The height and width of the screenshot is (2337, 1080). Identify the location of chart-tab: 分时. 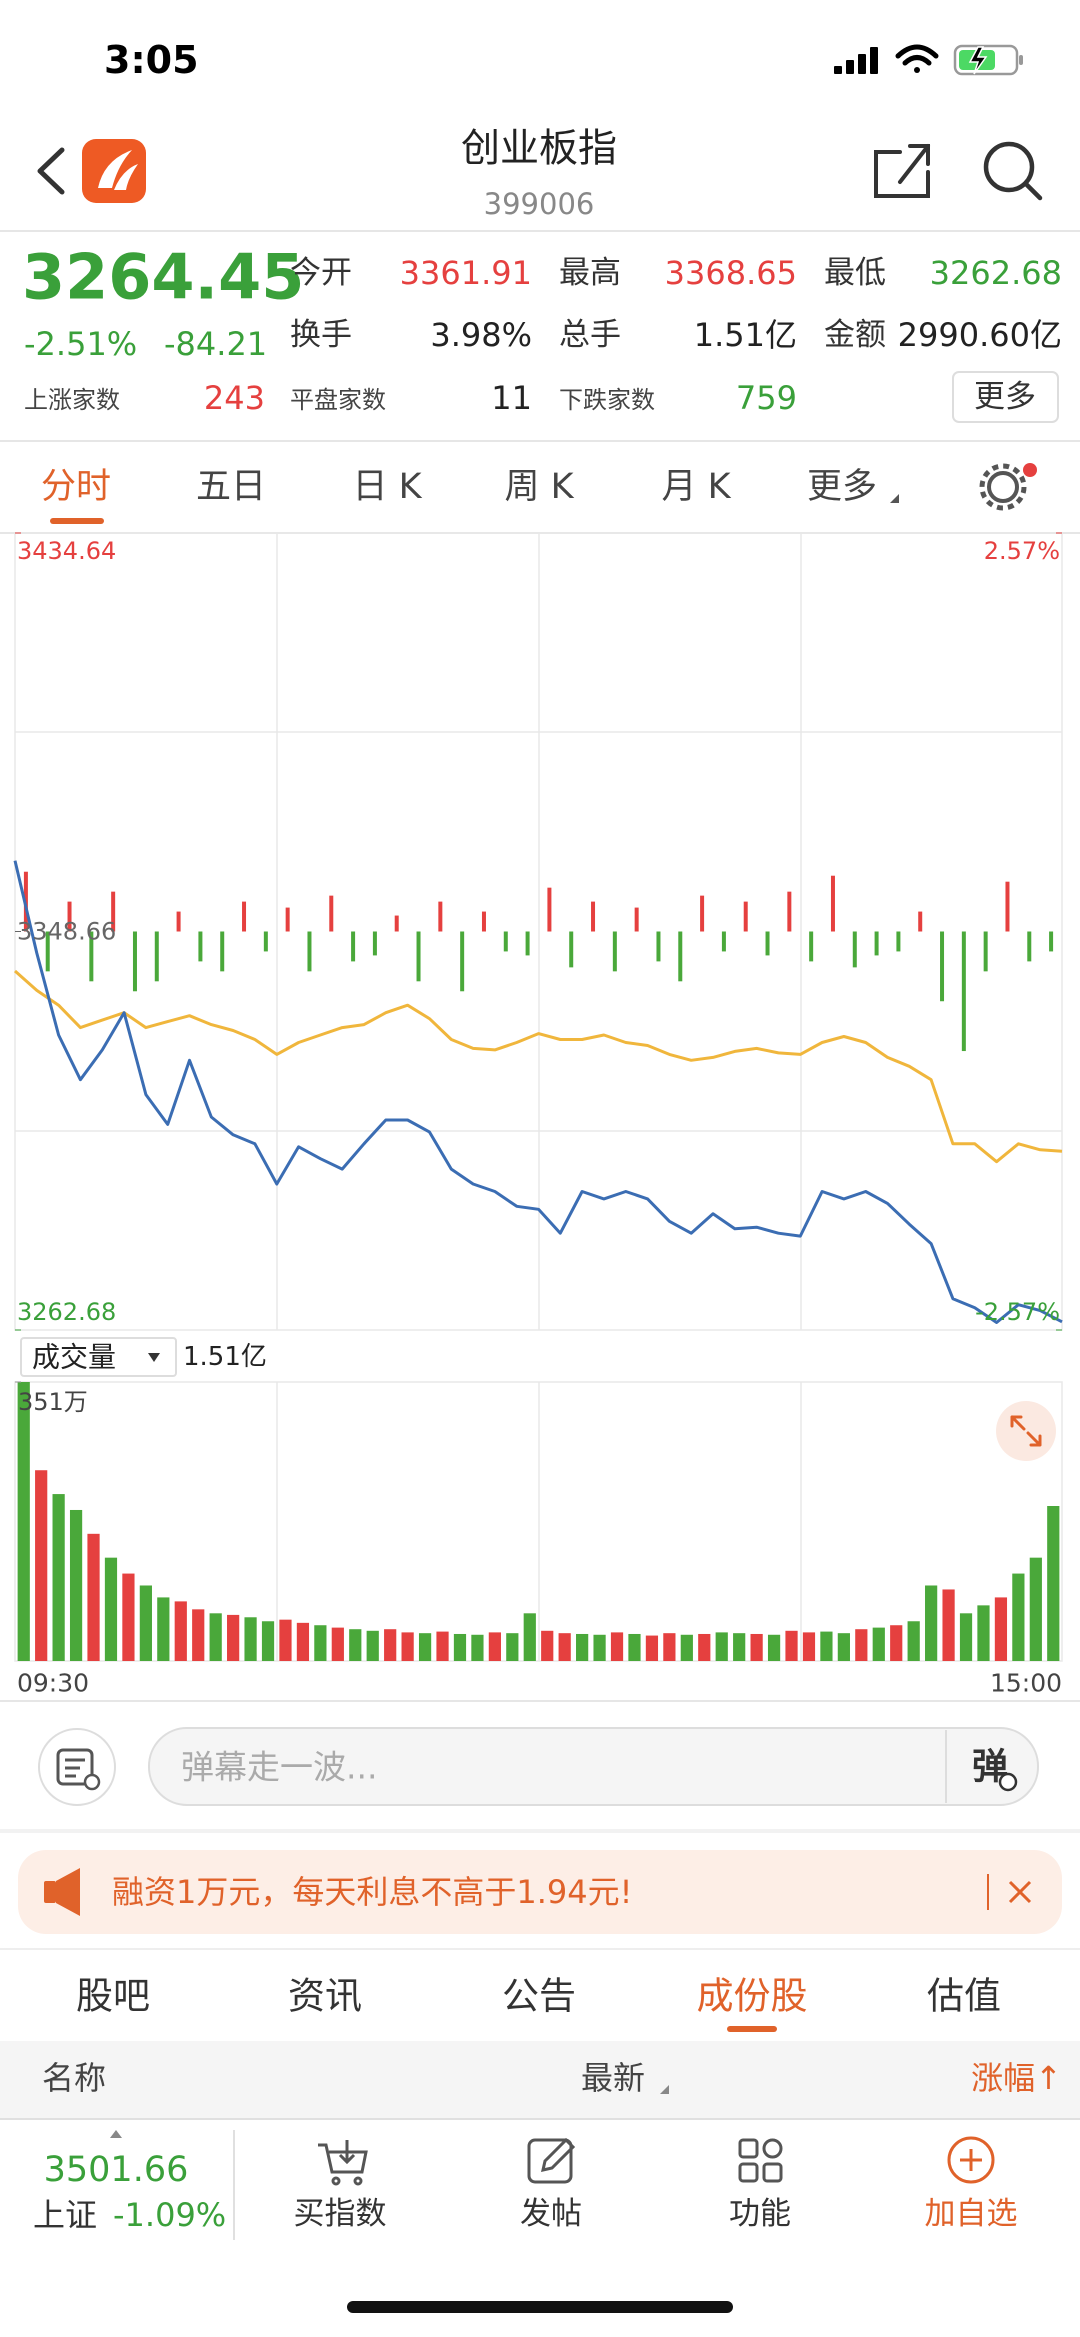
(76, 487).